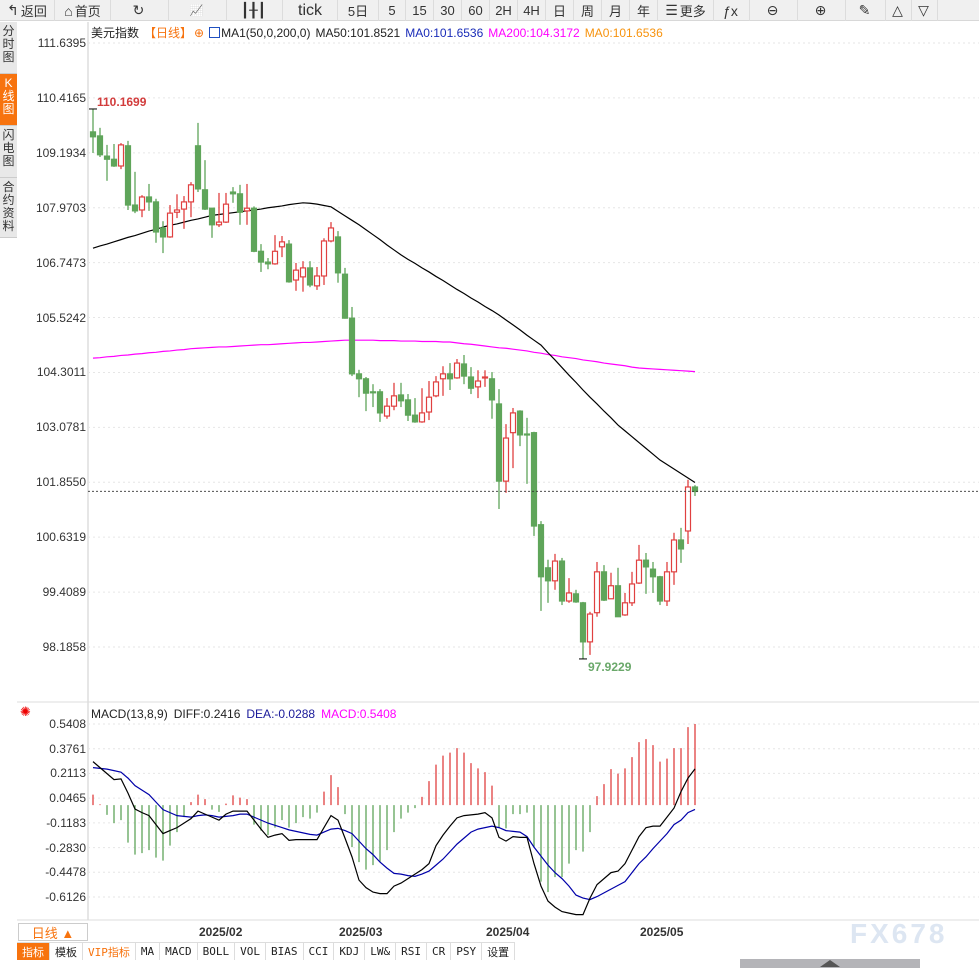 This screenshot has width=979, height=969. What do you see at coordinates (60, 317) in the screenshot?
I see `price-tick-label: 105.5242` at bounding box center [60, 317].